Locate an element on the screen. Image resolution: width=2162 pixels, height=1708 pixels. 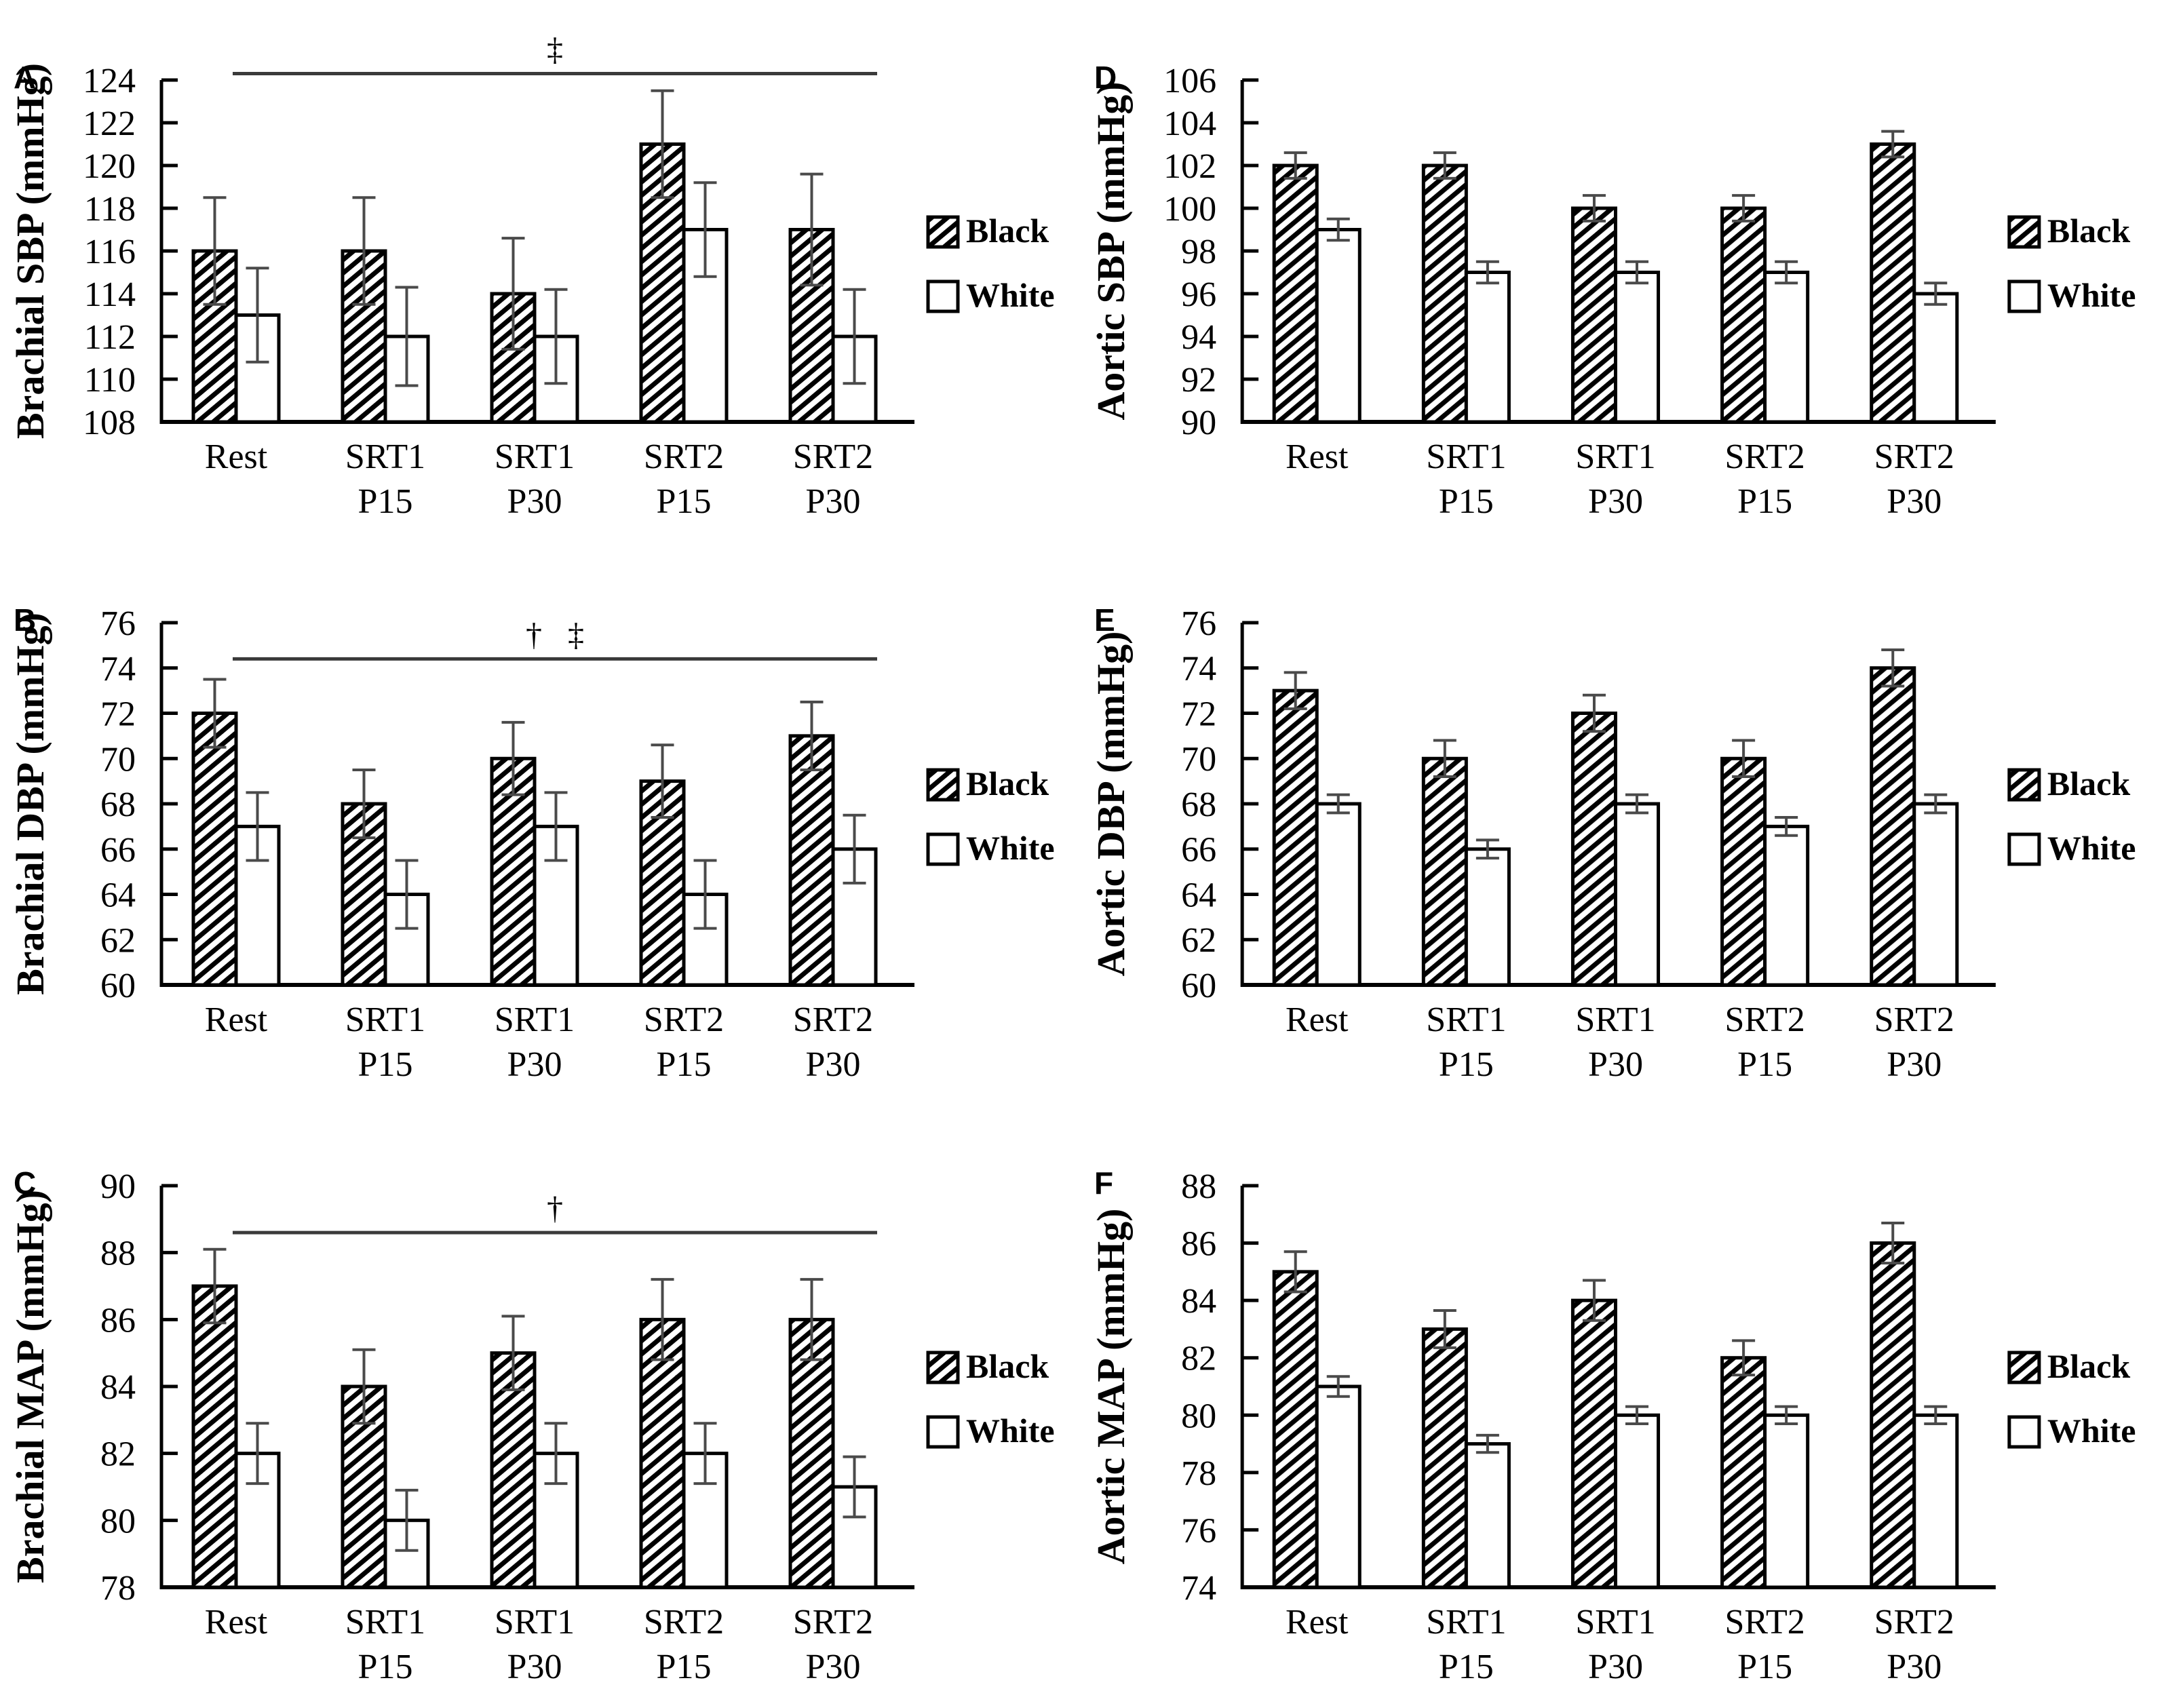
y-tick-label: 84 is located at coordinates (118, 1387).